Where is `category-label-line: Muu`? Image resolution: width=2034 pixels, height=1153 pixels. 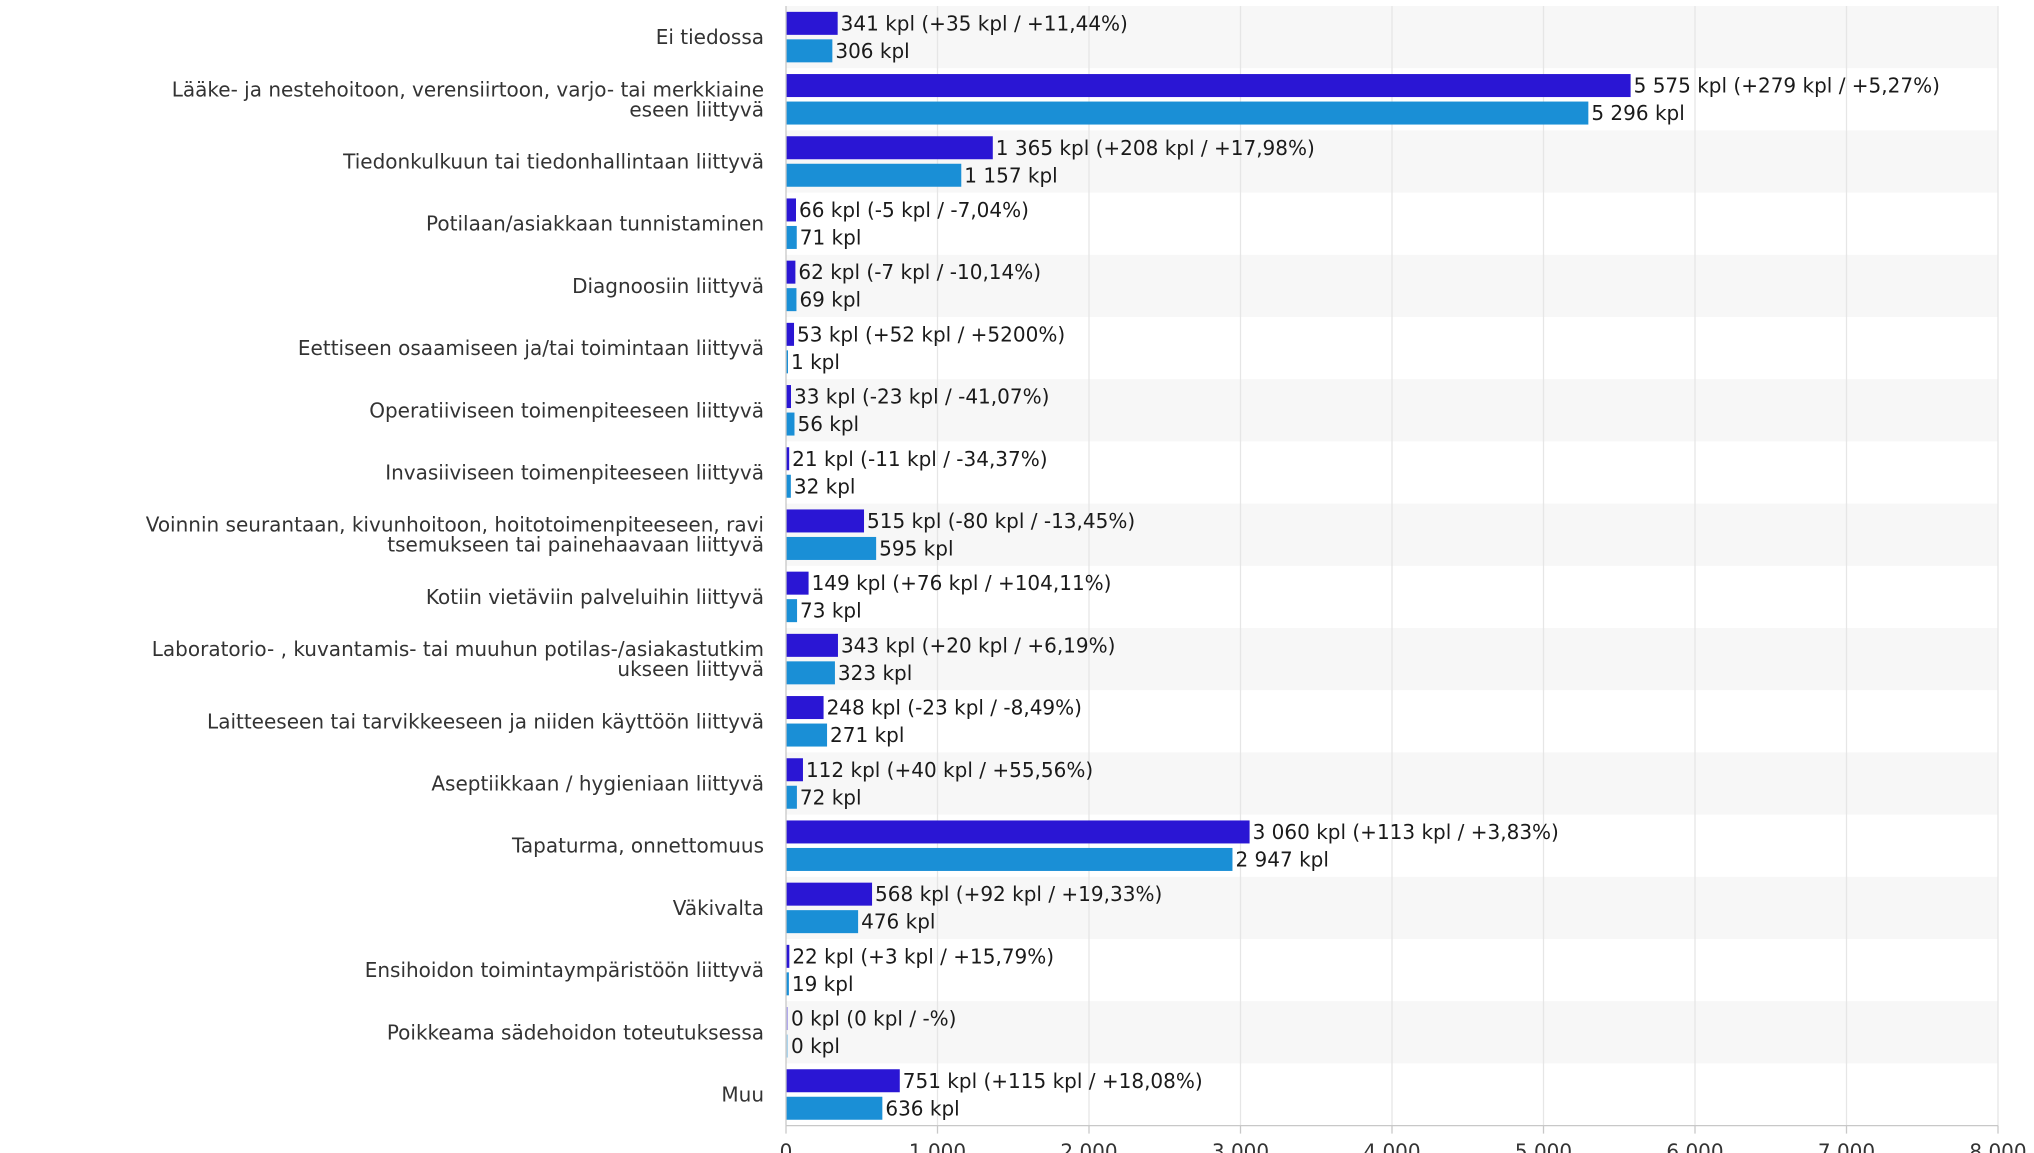
category-label-line: Muu is located at coordinates (742, 1095).